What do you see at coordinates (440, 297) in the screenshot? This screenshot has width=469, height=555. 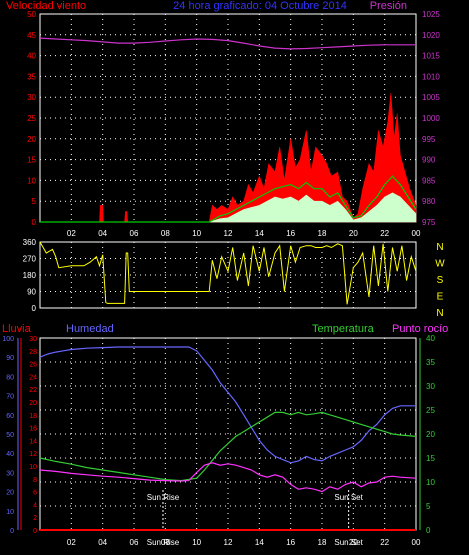 I see `compass-label: E` at bounding box center [440, 297].